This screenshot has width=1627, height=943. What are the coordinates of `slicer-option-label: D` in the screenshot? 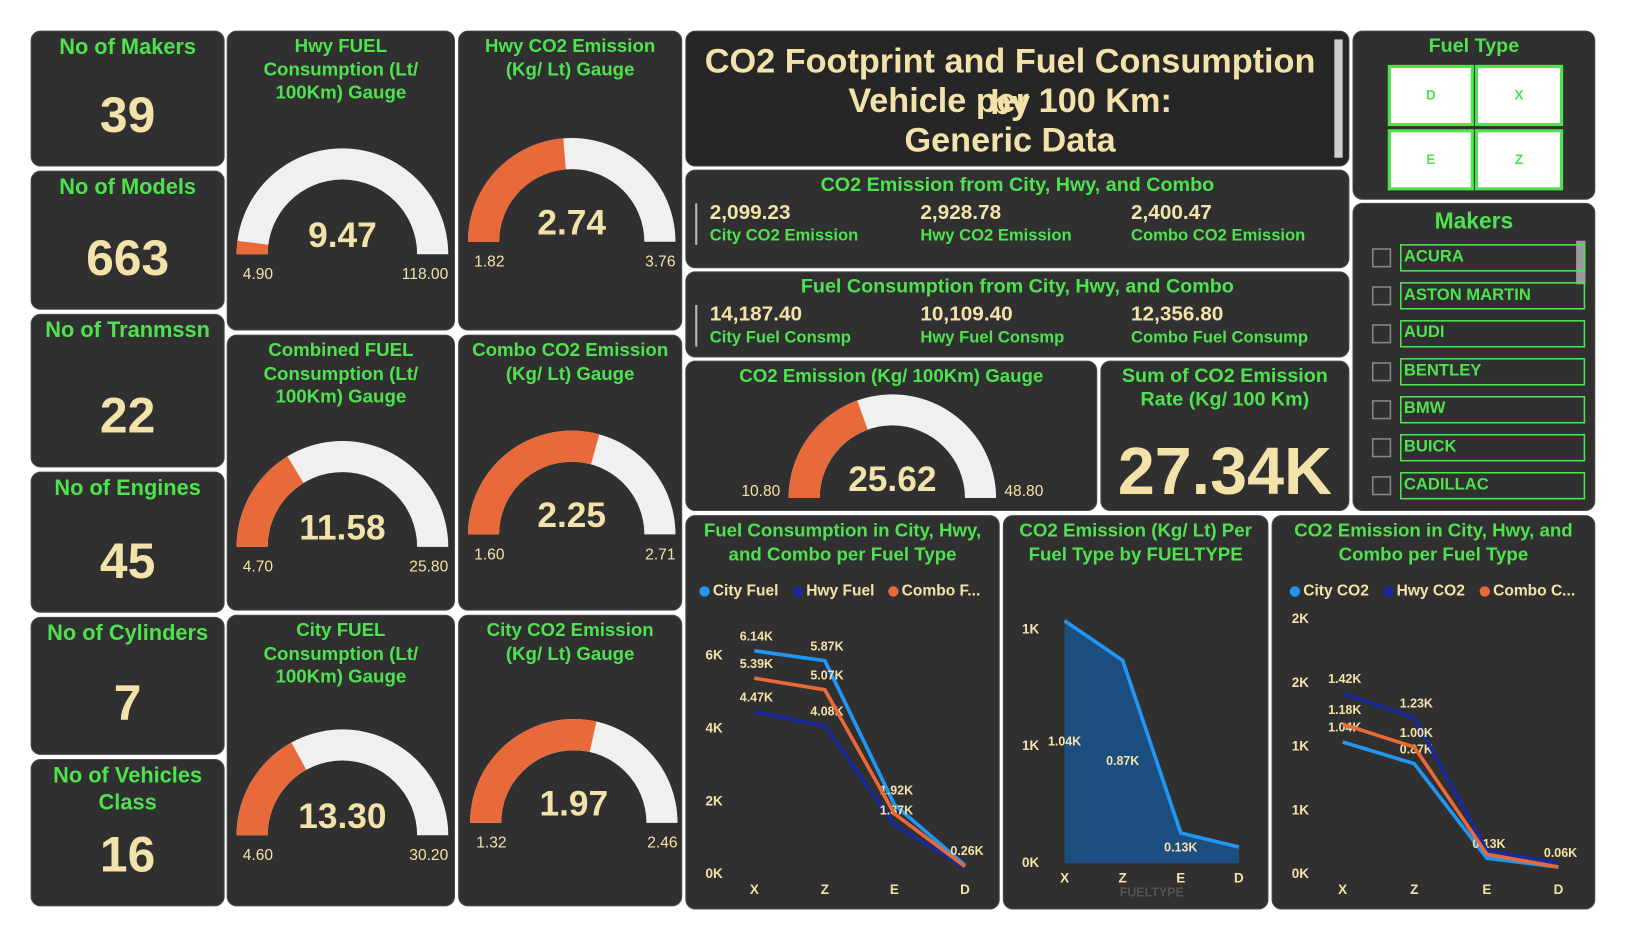 It's located at (1430, 95).